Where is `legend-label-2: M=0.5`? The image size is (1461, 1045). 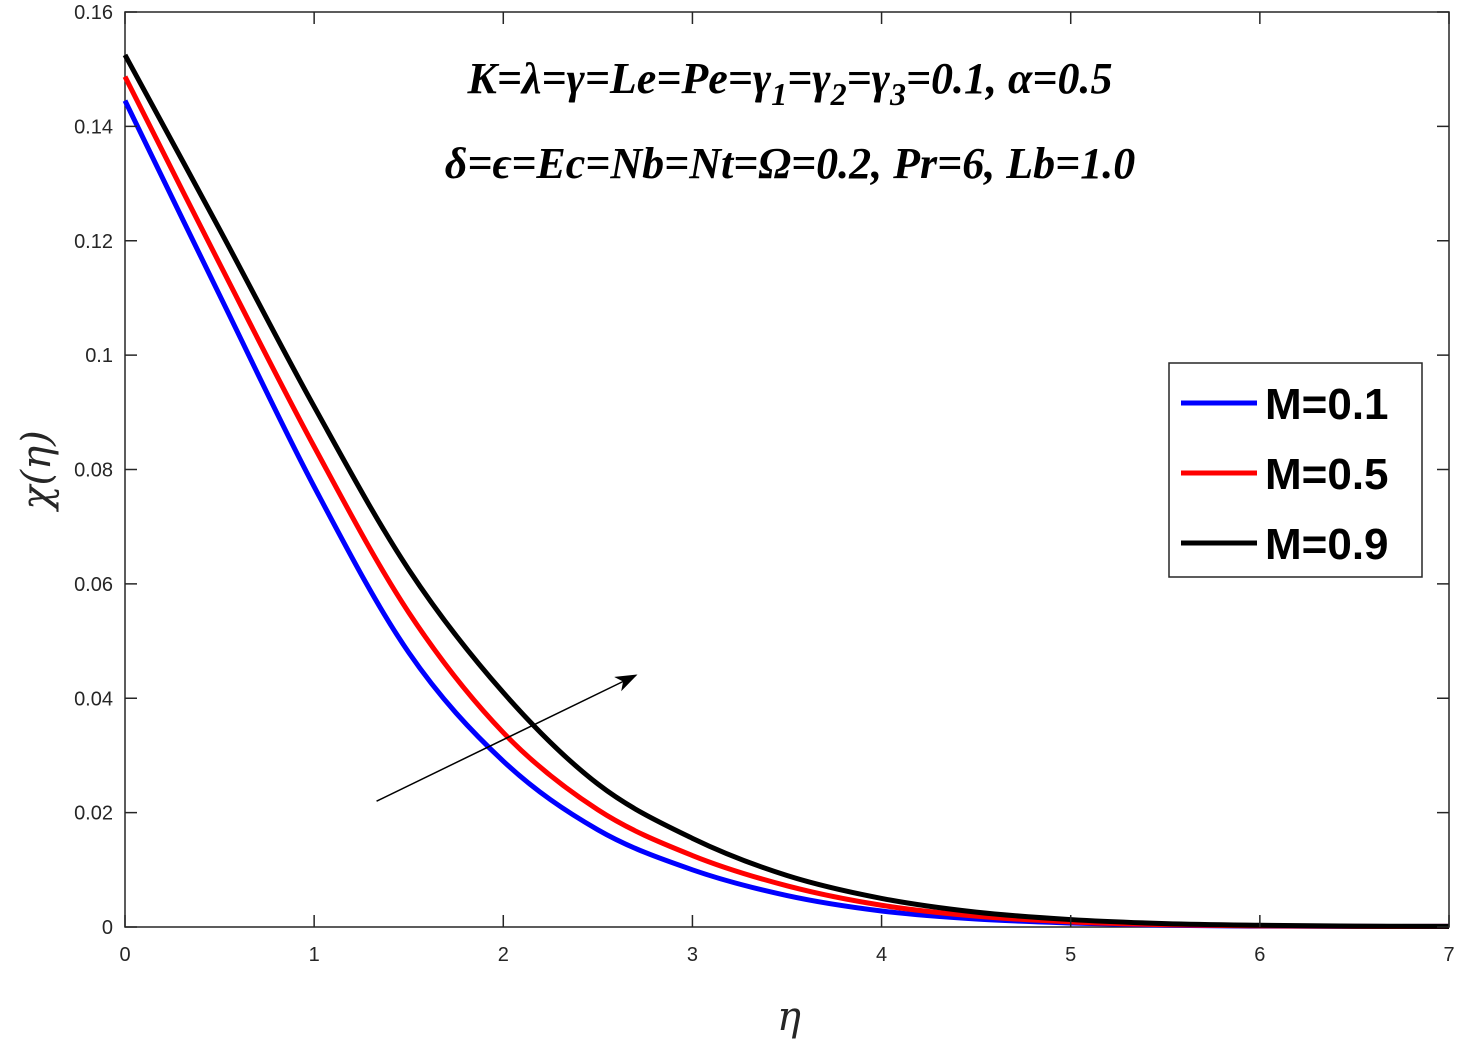
legend-label-2: M=0.5 is located at coordinates (1327, 474).